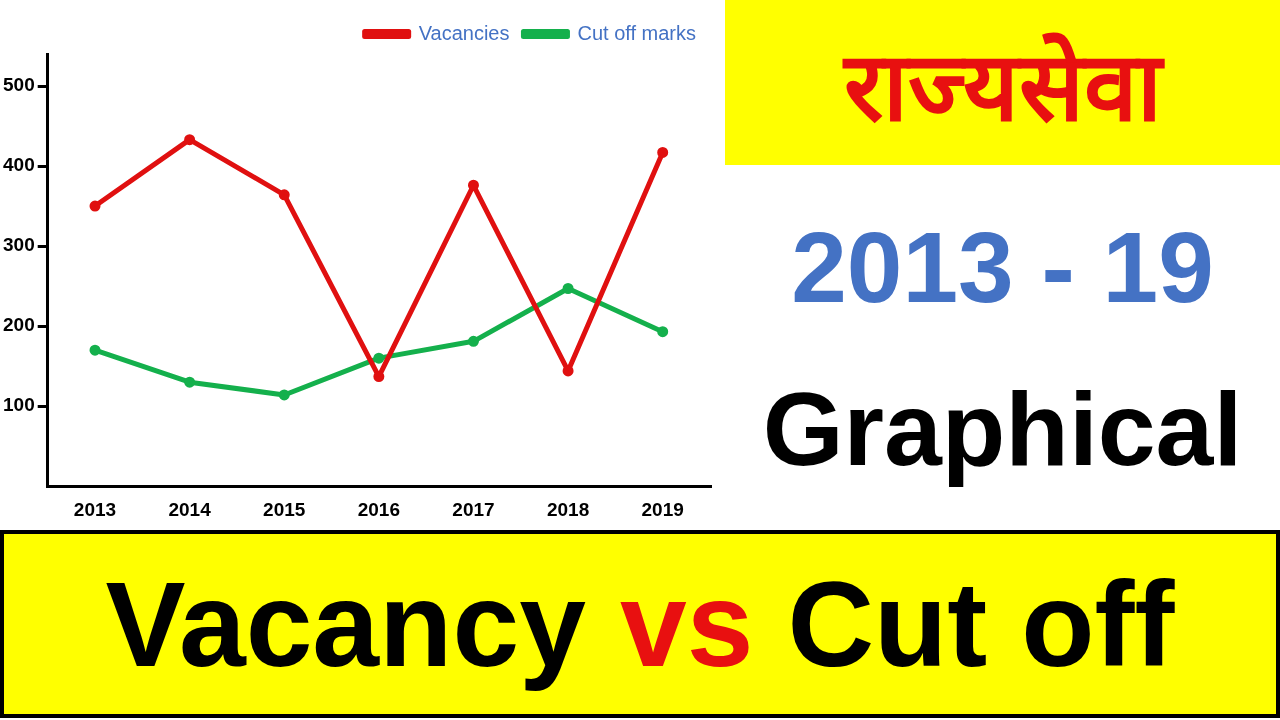 This screenshot has width=1280, height=720. What do you see at coordinates (190, 509) in the screenshot?
I see `x-tick-label: 2014` at bounding box center [190, 509].